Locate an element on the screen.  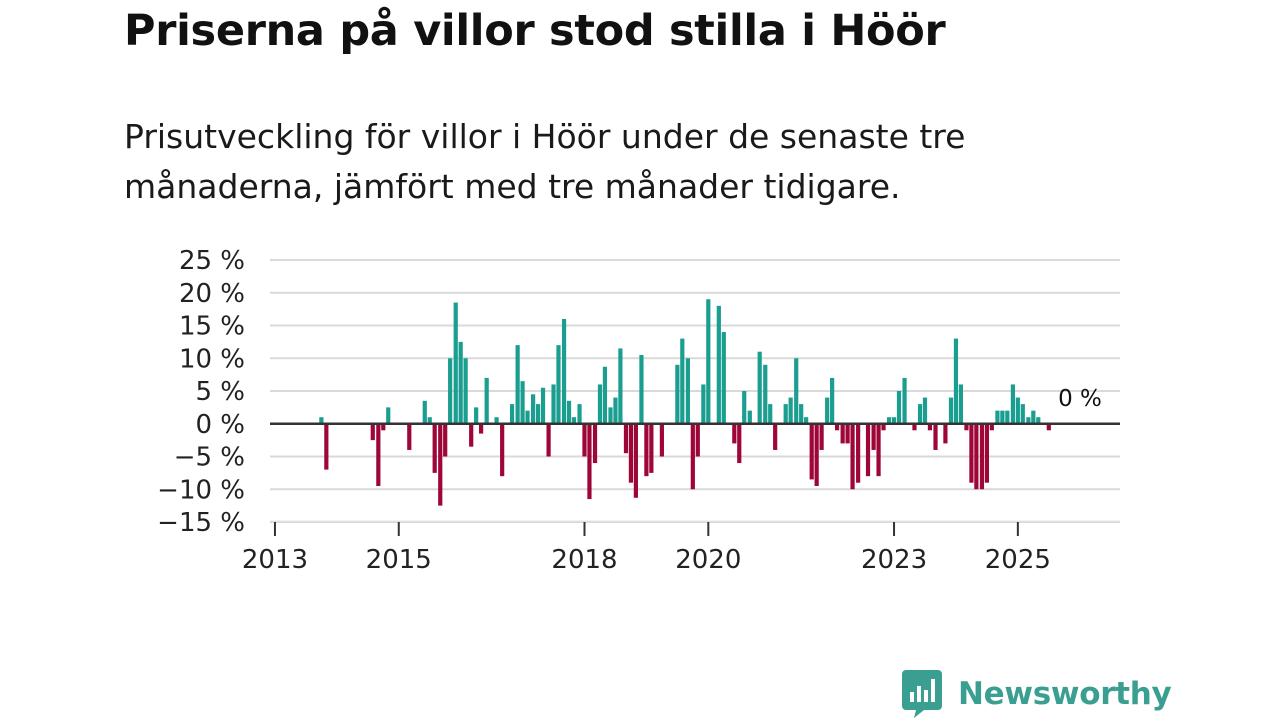
y-tick-label: −15 % is located at coordinates (201, 523).